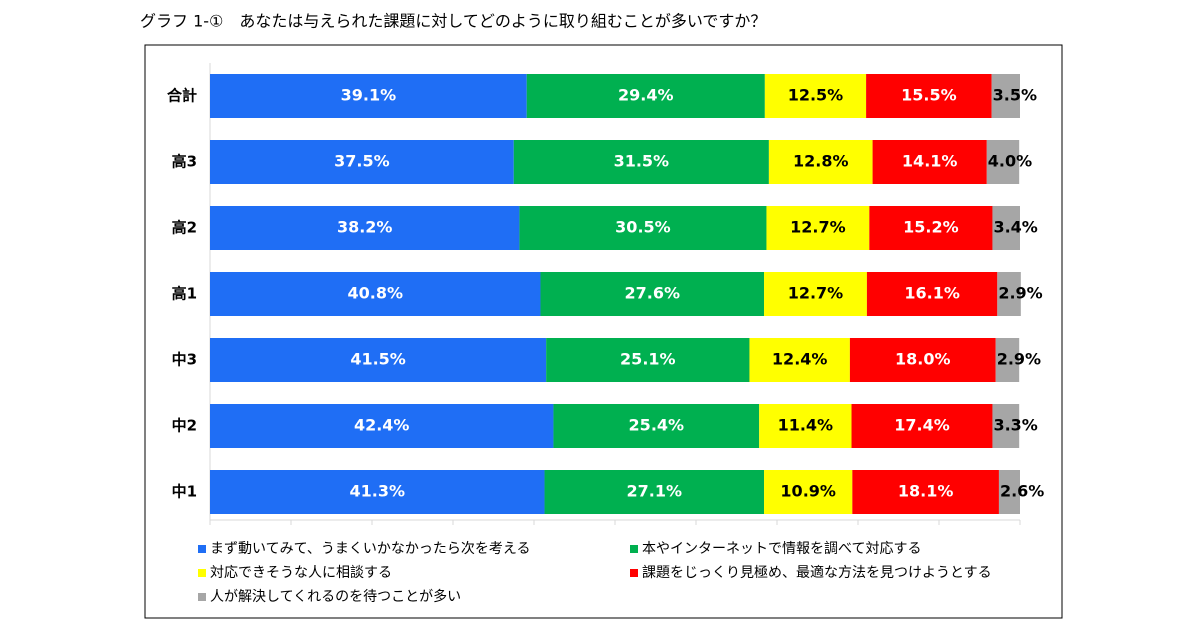  I want to click on data-label: 27.1%, so click(655, 491).